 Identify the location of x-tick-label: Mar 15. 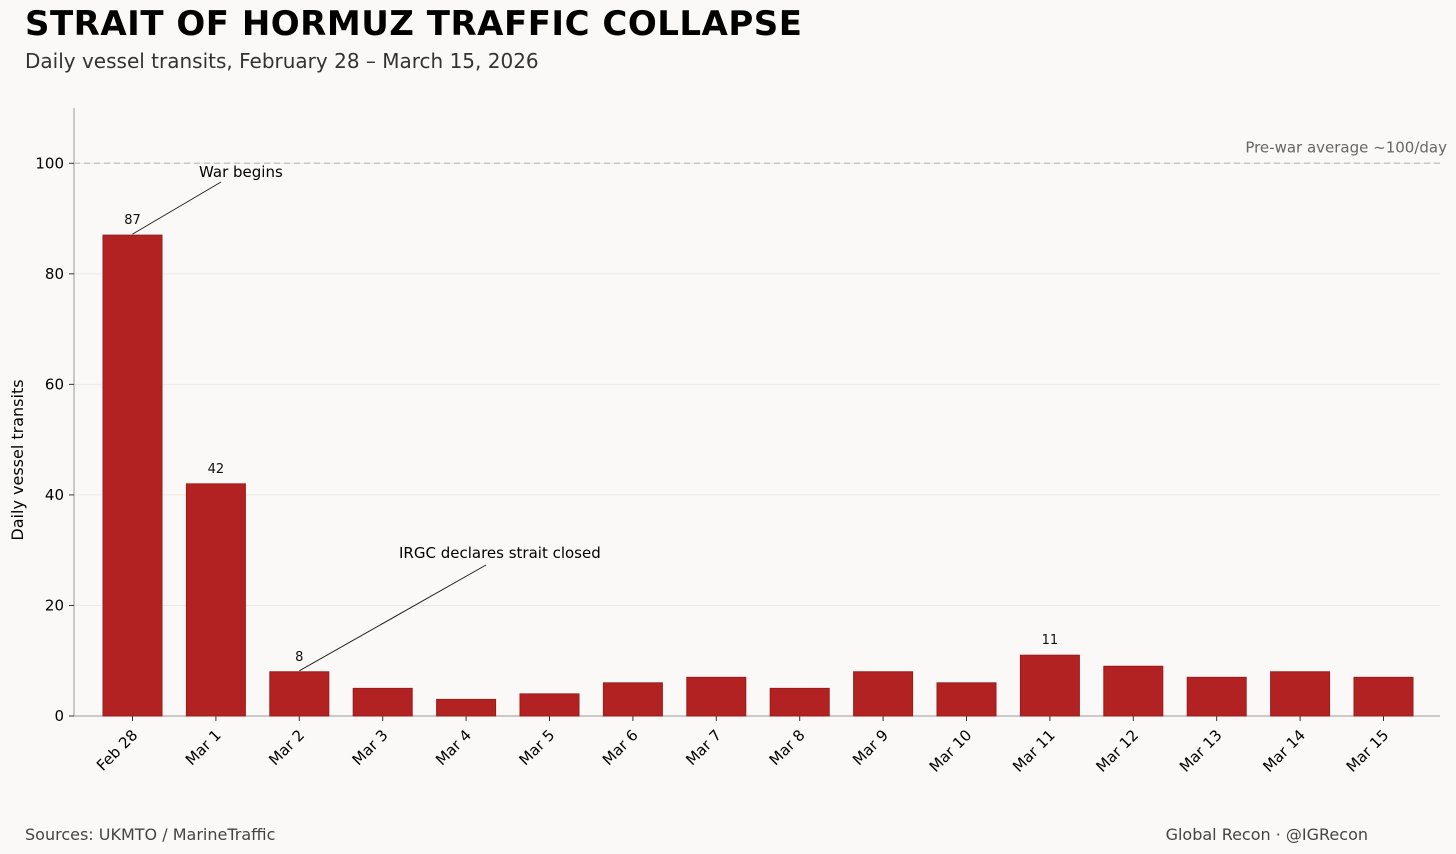
(1368, 751).